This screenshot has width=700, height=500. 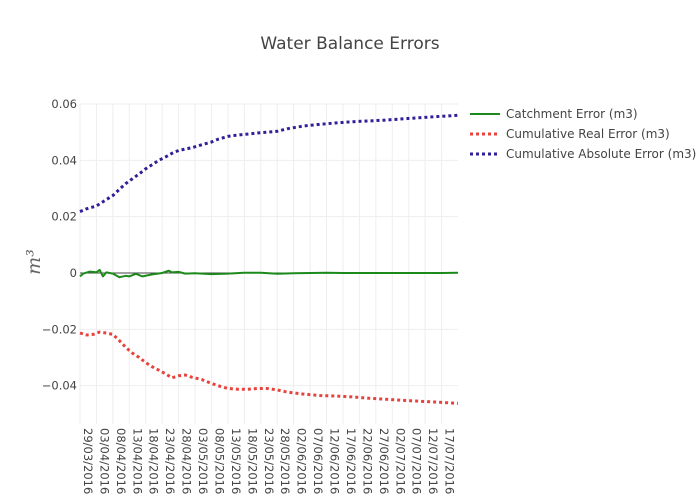 What do you see at coordinates (121, 461) in the screenshot?
I see `x-tick-label: 08/04/2016` at bounding box center [121, 461].